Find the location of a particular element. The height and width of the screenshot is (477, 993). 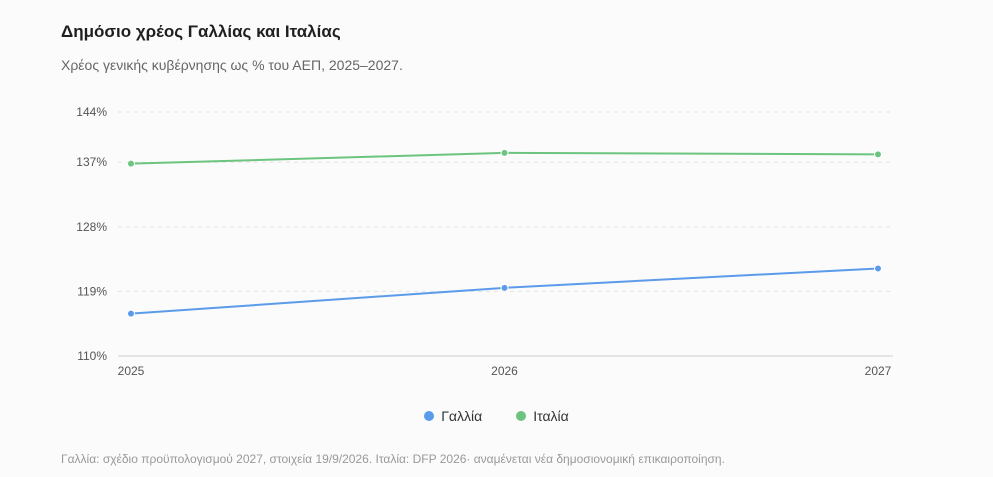

y-tick-label: 119% is located at coordinates (92, 291).